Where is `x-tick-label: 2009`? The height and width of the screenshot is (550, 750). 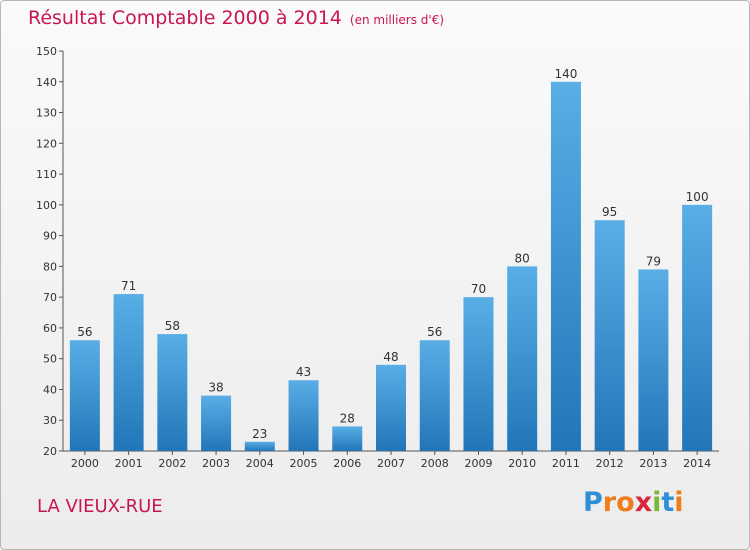
x-tick-label: 2009 is located at coordinates (478, 463).